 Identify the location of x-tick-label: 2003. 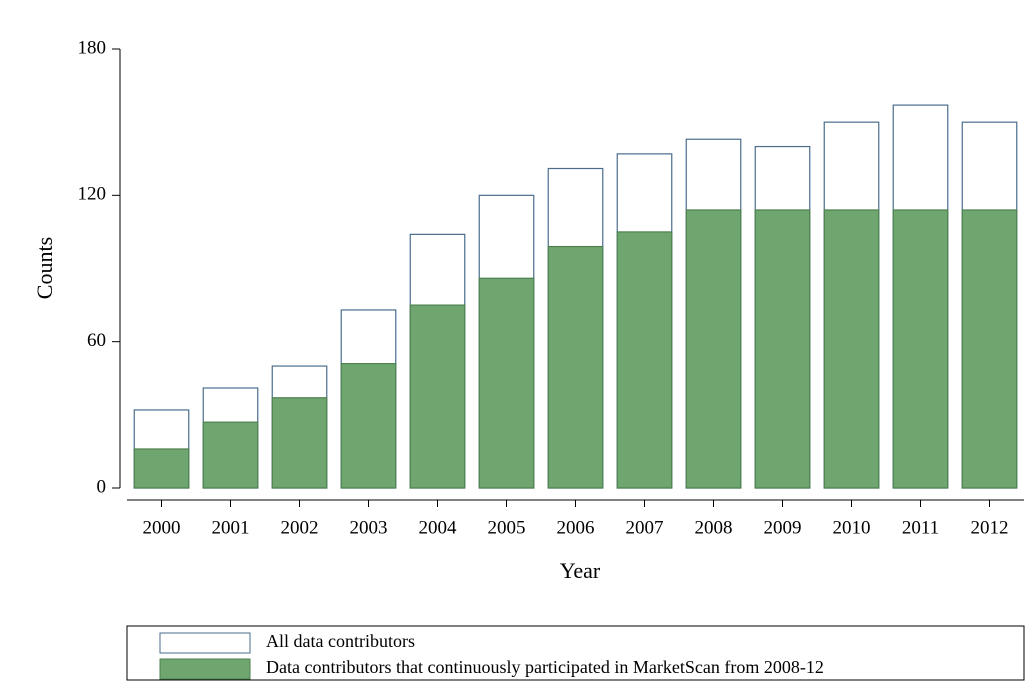
(369, 527).